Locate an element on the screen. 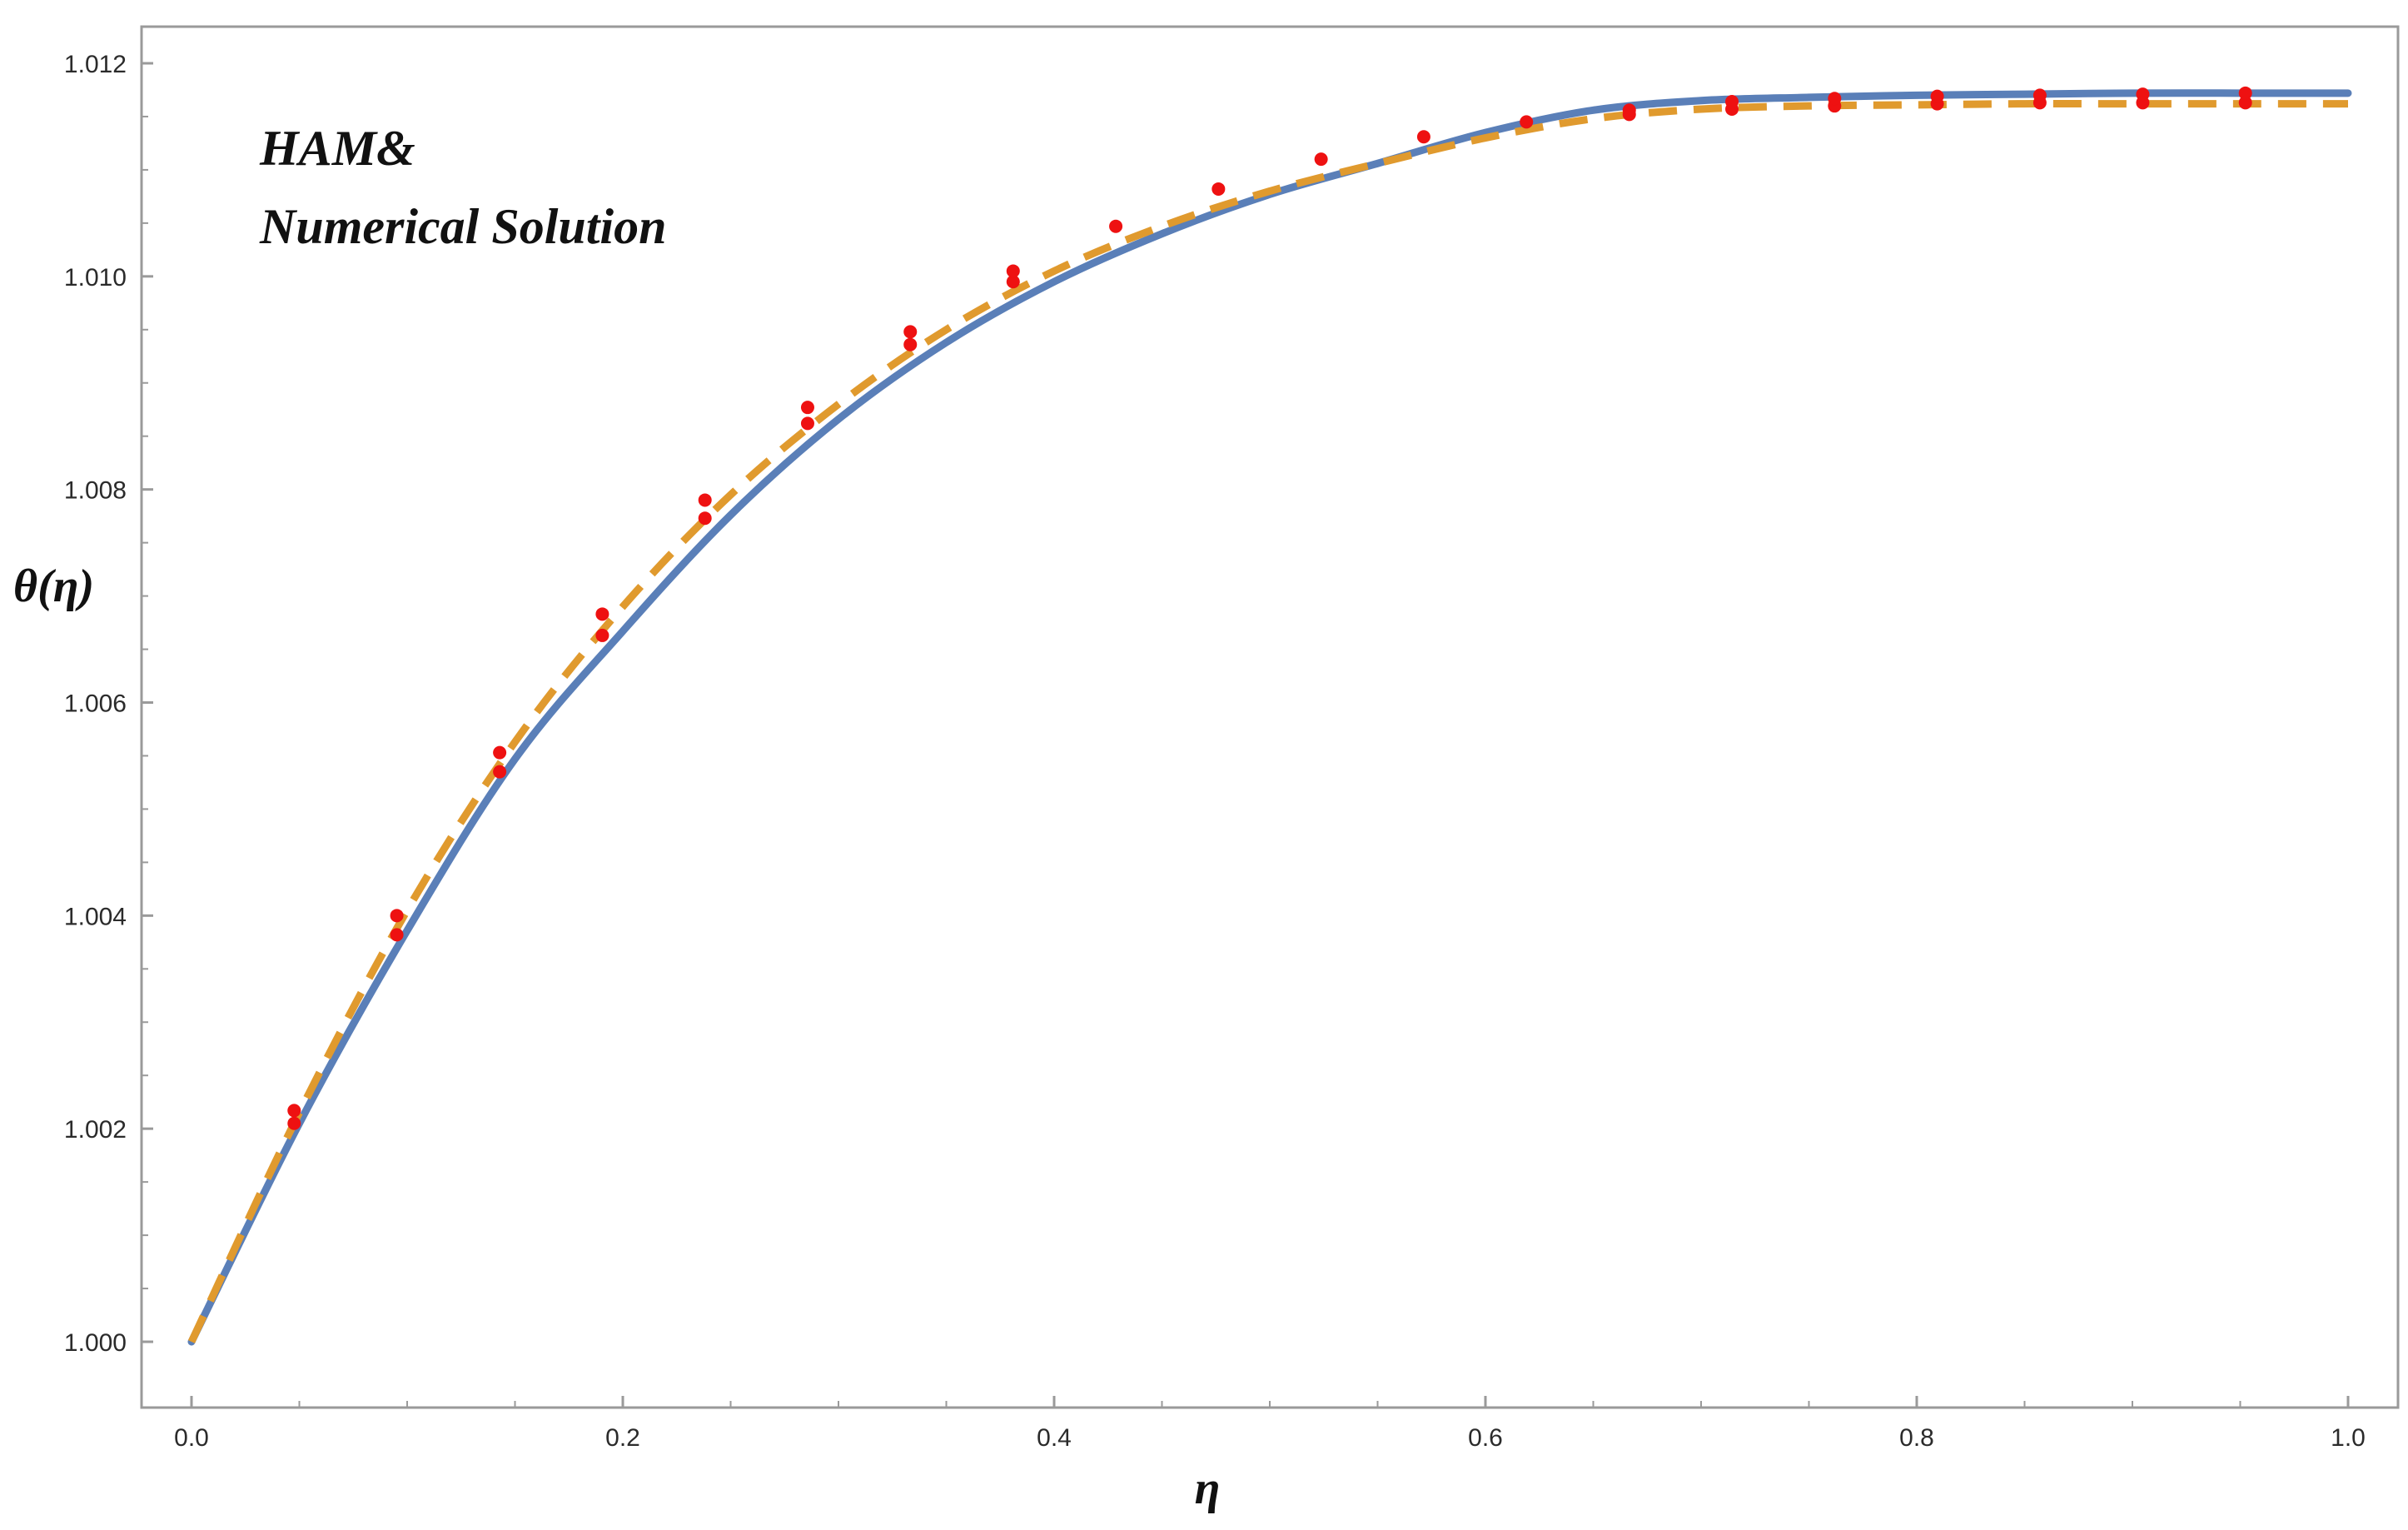  x-tick-label: 0.8 is located at coordinates (1916, 1438).